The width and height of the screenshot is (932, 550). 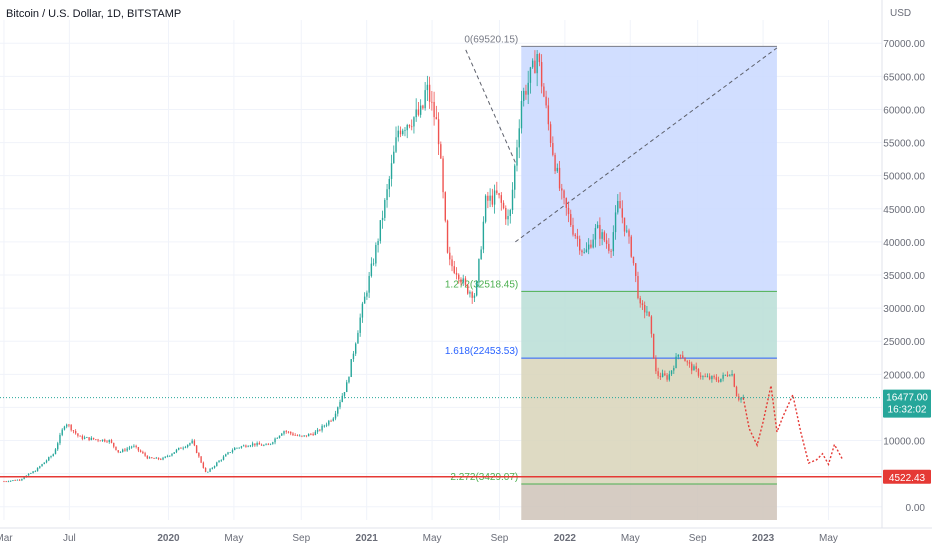 I want to click on currency-label: USD, so click(x=900, y=13).